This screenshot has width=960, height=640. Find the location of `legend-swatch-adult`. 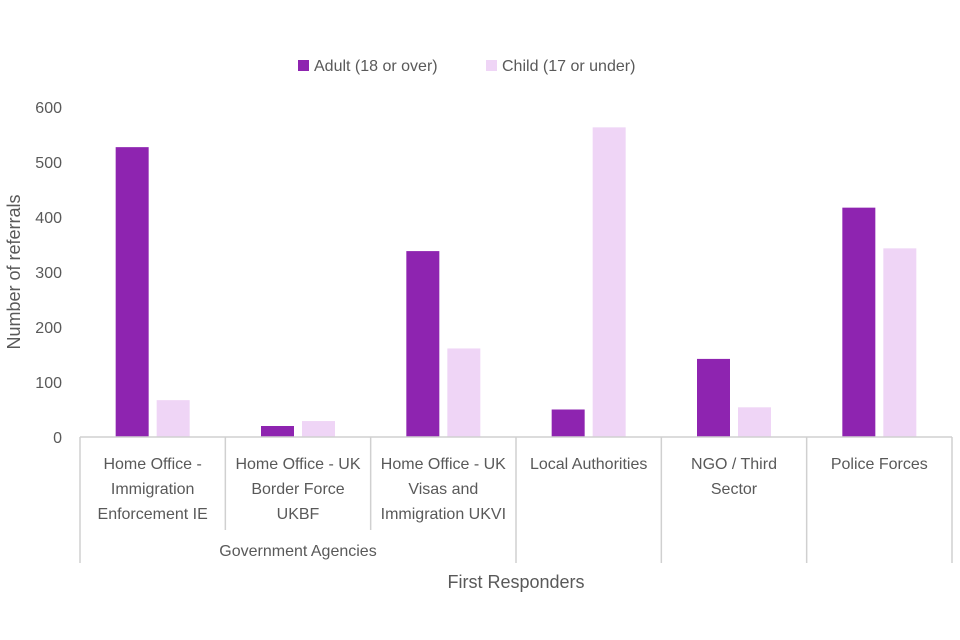

legend-swatch-adult is located at coordinates (303, 65).